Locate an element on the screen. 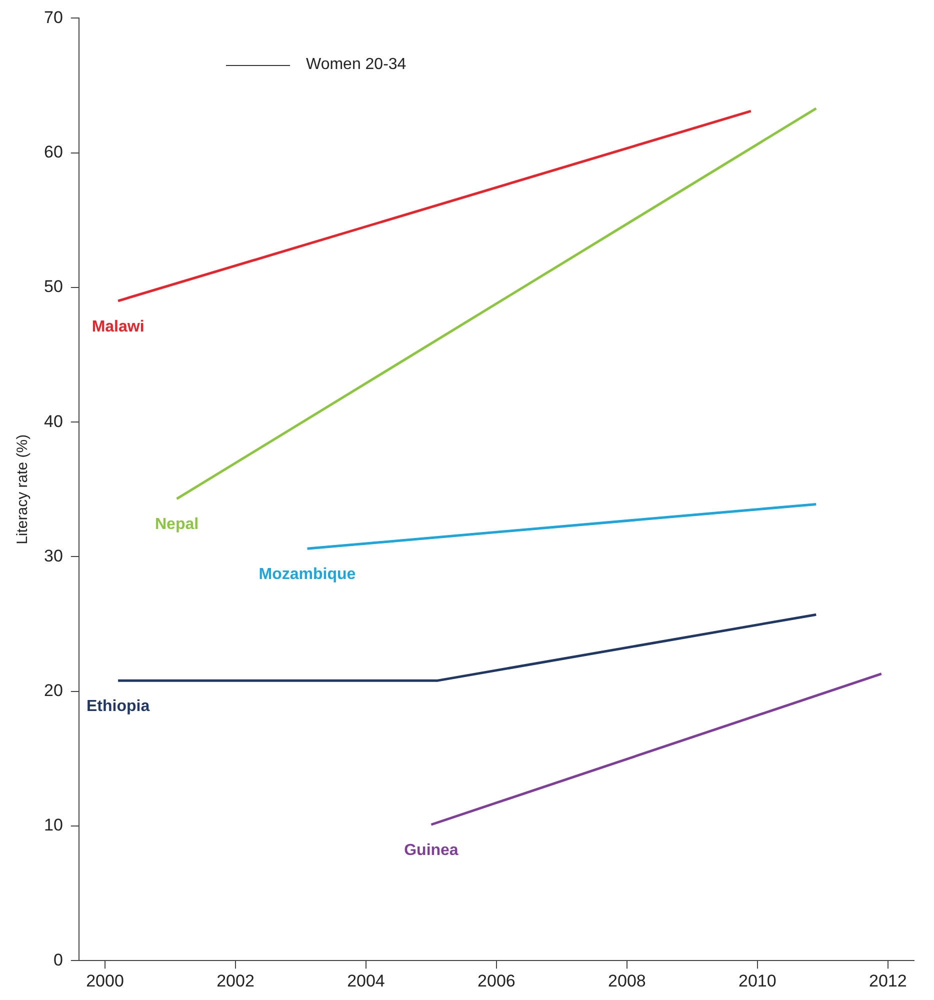 The height and width of the screenshot is (1000, 934). y-axis-title: Literacy rate (%) is located at coordinates (23, 489).